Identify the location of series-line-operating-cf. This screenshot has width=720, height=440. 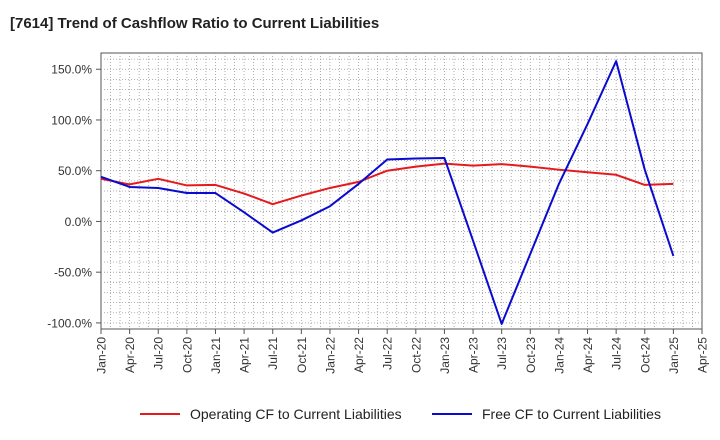
(387, 184).